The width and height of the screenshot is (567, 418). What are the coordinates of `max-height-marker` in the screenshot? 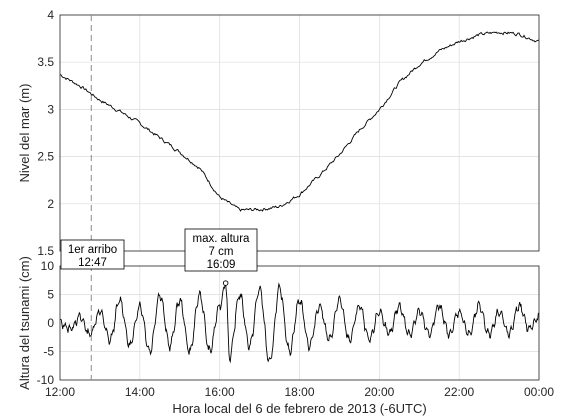 It's located at (225, 283).